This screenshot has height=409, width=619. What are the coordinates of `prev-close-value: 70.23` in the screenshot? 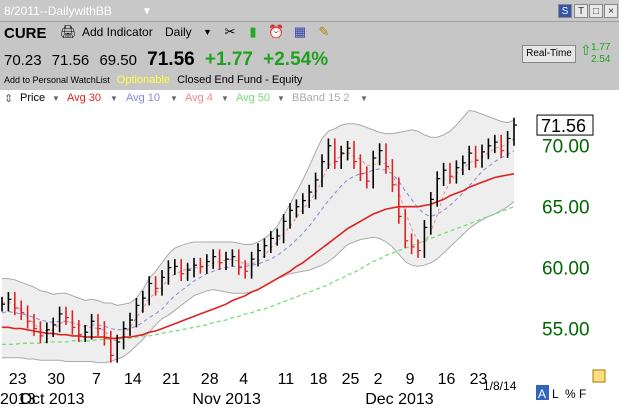 It's located at (23, 60).